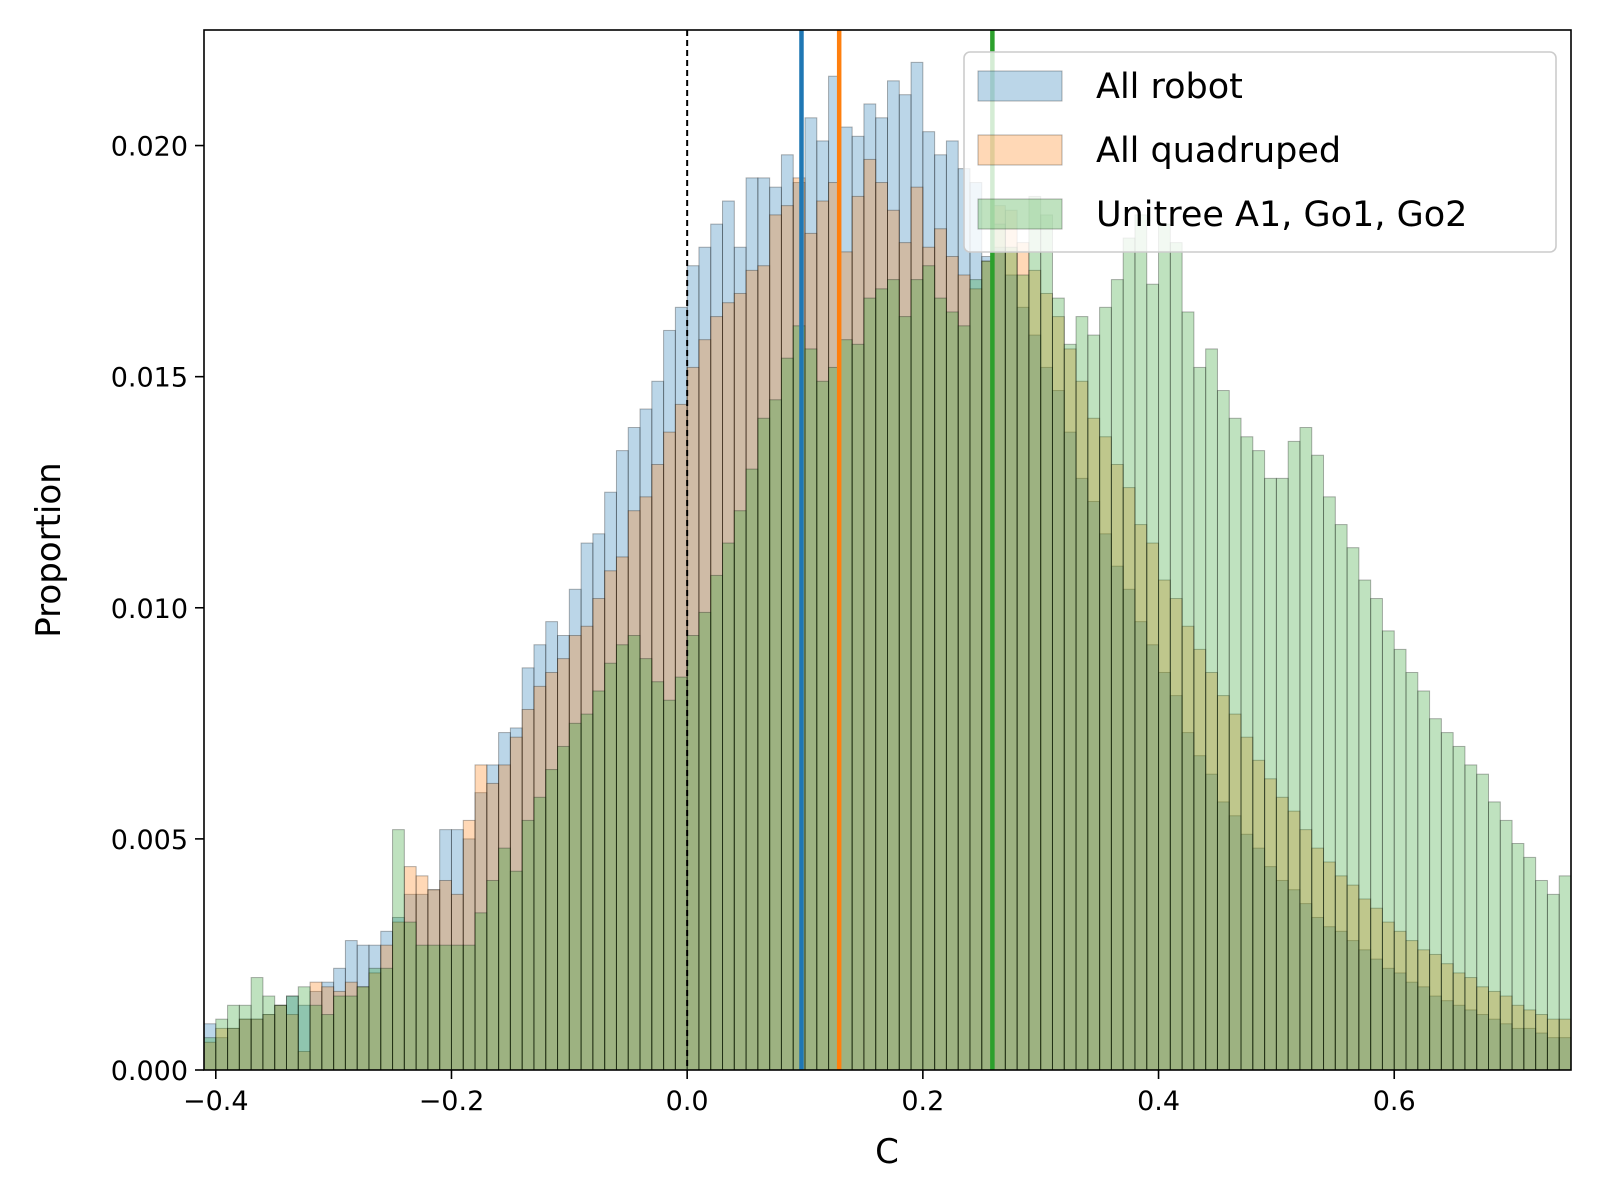  What do you see at coordinates (922, 1101) in the screenshot?
I see `x-tick-label: 0.2` at bounding box center [922, 1101].